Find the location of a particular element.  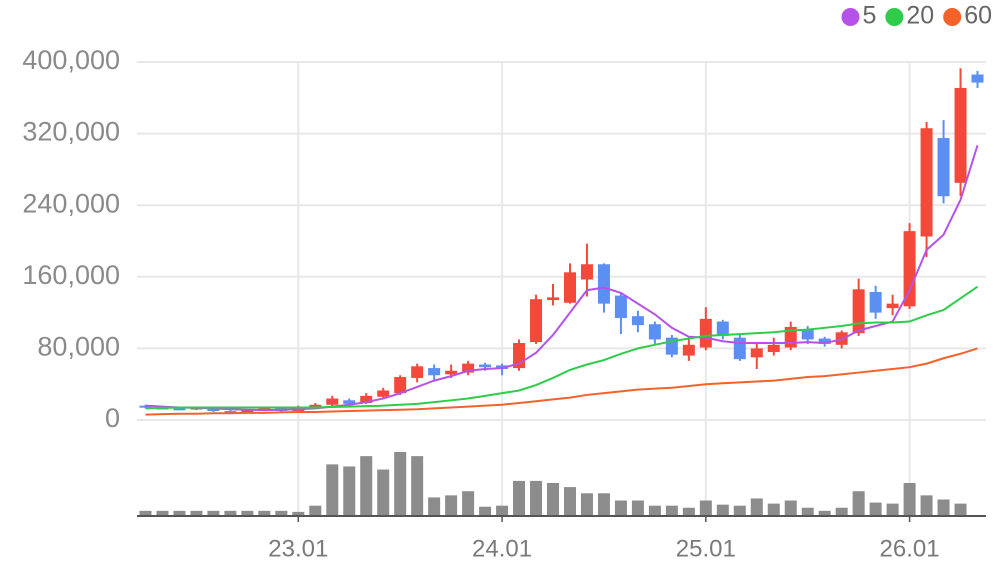

x-tick-label: 25.01 is located at coordinates (706, 548).